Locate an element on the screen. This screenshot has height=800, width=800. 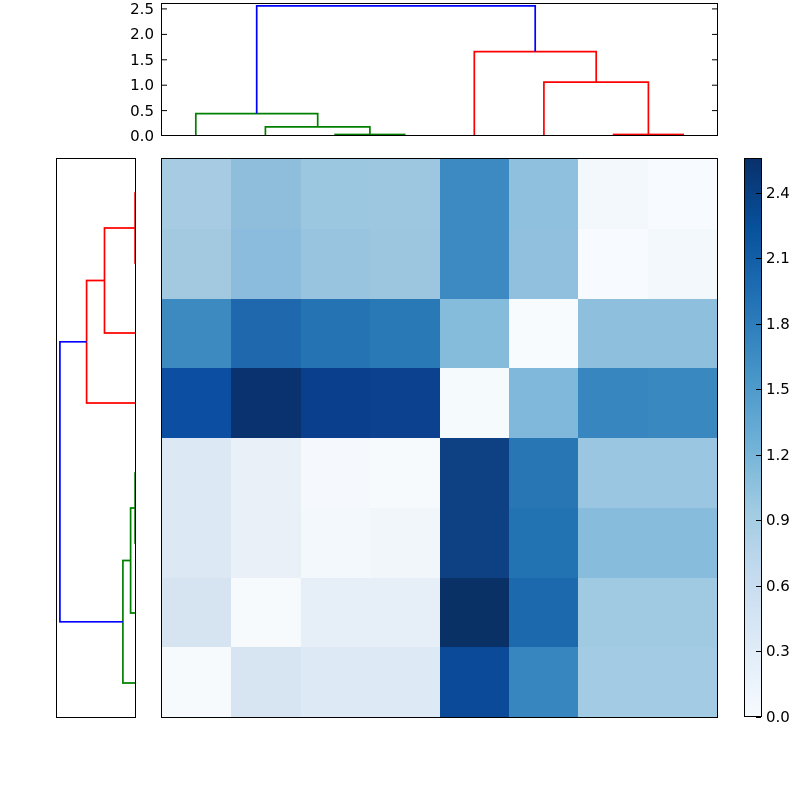
colorbar-tick-label: 0.9 is located at coordinates (778, 520).